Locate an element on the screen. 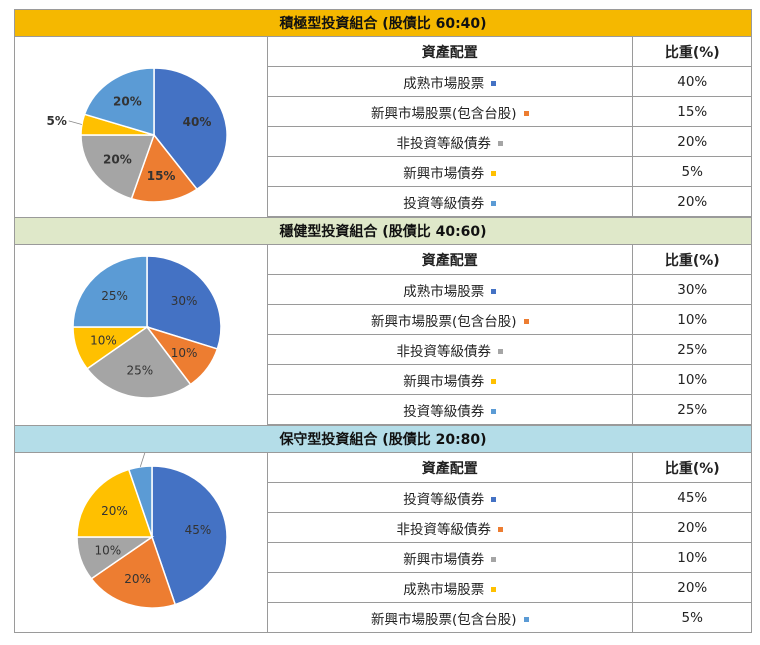  pie-chart: 45%20%10%20%5% is located at coordinates (152, 531).